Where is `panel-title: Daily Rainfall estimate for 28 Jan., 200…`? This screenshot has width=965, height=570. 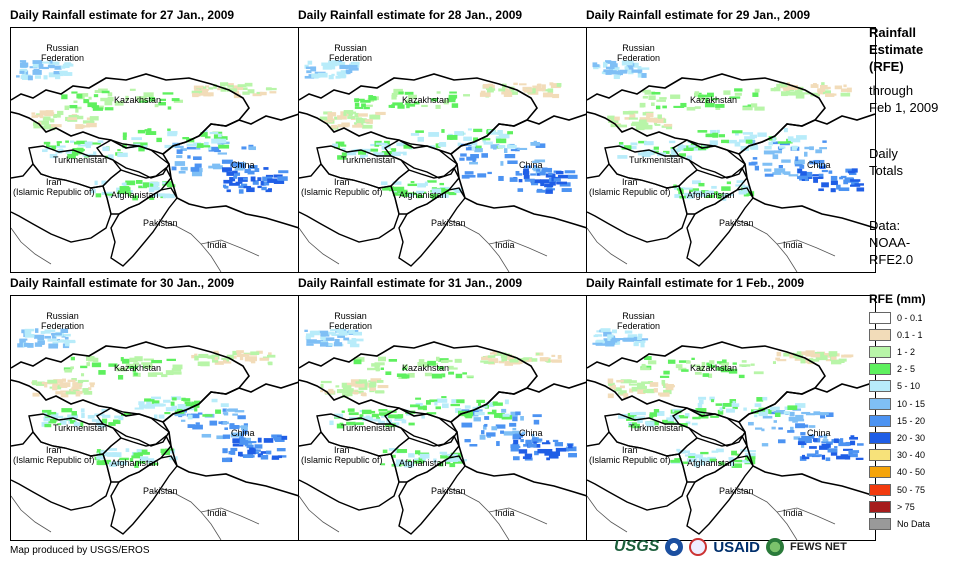 panel-title: Daily Rainfall estimate for 28 Jan., 200… is located at coordinates (410, 15).